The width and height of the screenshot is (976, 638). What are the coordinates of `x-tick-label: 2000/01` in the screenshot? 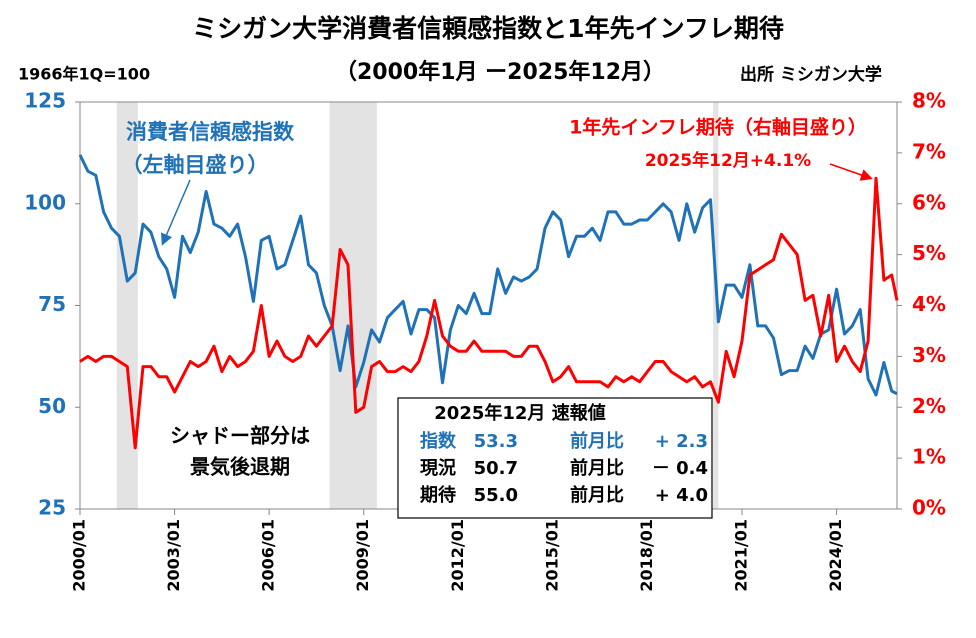 It's located at (79, 555).